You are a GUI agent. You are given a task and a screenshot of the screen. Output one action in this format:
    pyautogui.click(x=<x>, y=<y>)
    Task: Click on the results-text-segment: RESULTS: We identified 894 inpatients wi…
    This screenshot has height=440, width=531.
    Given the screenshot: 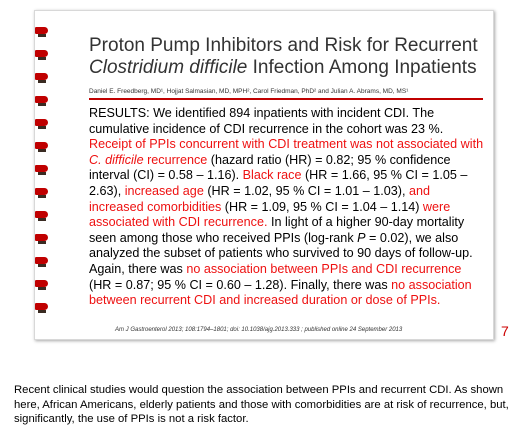 What is the action you would take?
    pyautogui.click(x=266, y=121)
    